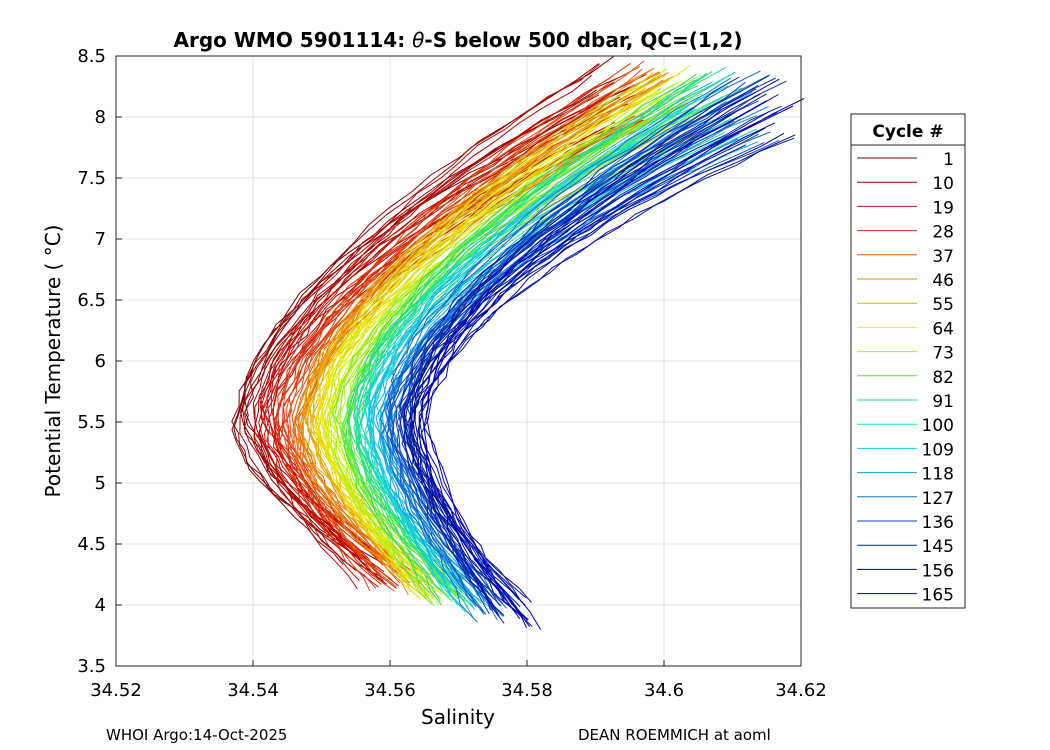 The image size is (1050, 750). I want to click on x-tick-label: 34.58, so click(527, 690).